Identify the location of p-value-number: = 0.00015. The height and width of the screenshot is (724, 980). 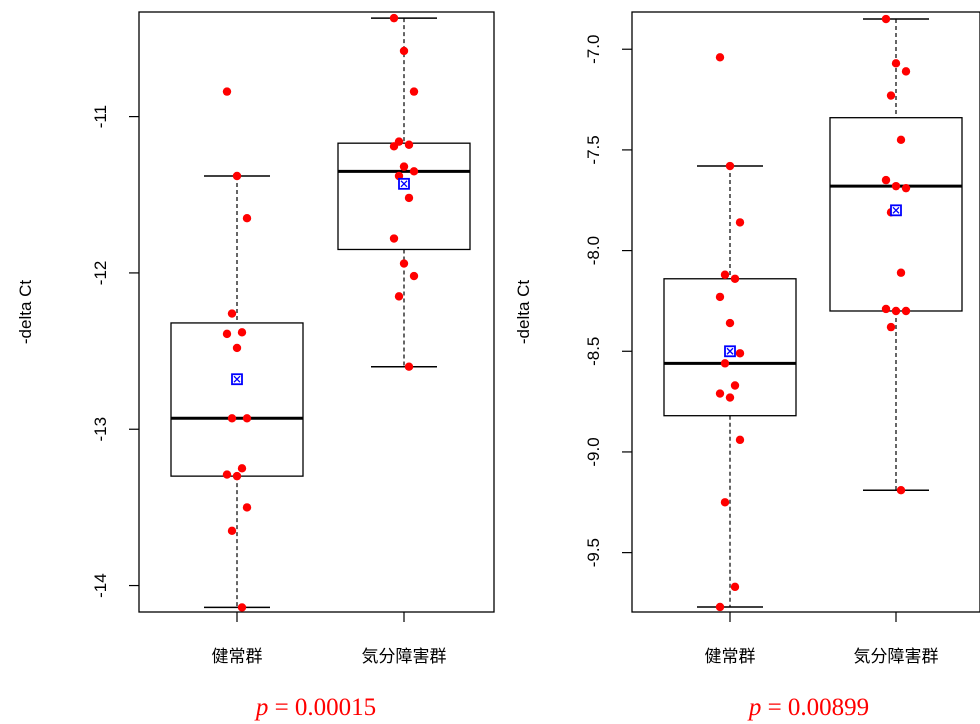
(322, 707).